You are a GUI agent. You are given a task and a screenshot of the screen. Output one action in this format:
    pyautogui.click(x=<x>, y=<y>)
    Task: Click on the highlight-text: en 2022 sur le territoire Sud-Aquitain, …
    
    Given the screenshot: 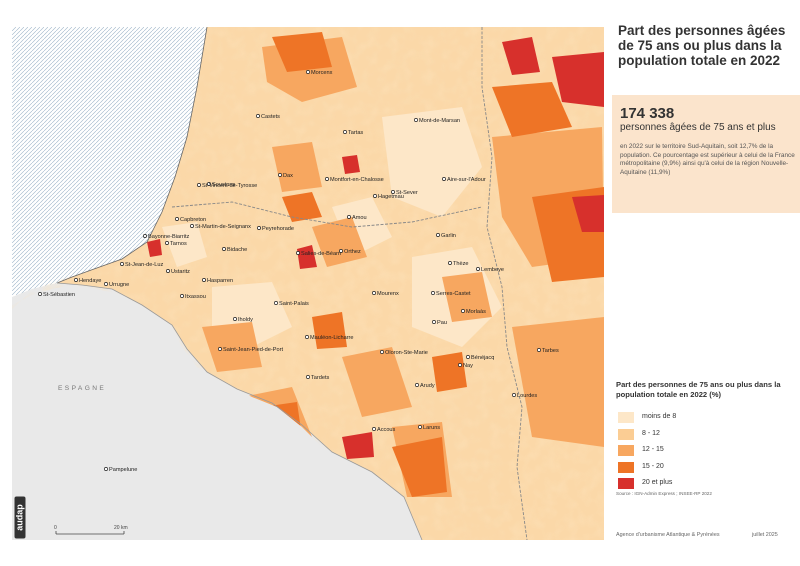 What is the action you would take?
    pyautogui.click(x=707, y=159)
    